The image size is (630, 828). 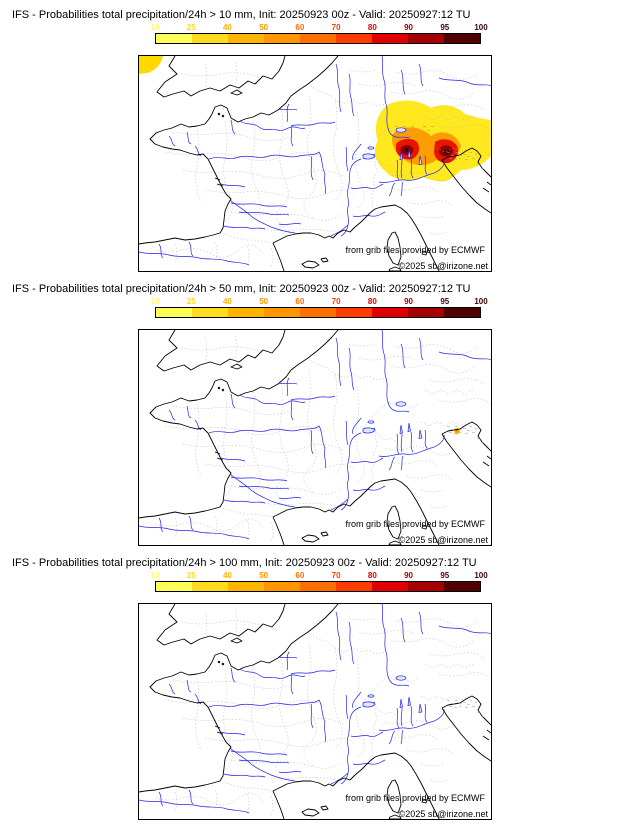 I want to click on precip-overlay-10mm, so click(x=315, y=119).